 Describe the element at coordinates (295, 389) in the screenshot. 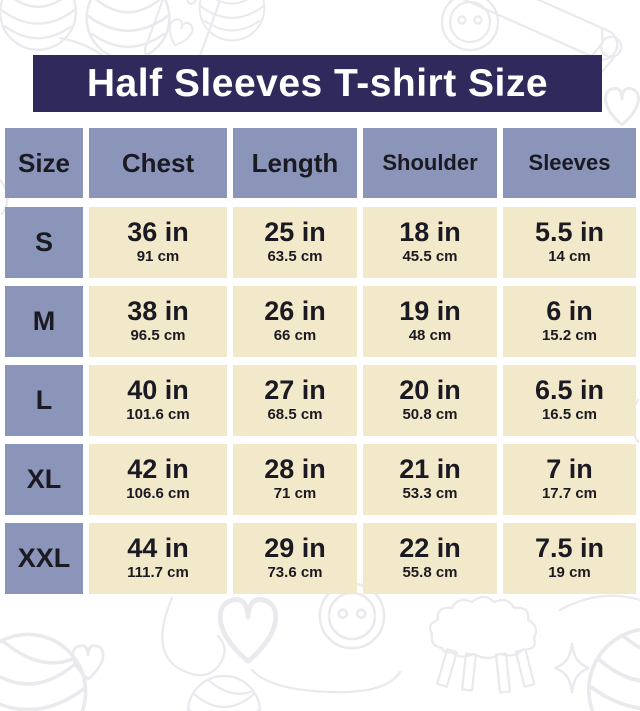

I see `value-inches: 27 in` at that location.